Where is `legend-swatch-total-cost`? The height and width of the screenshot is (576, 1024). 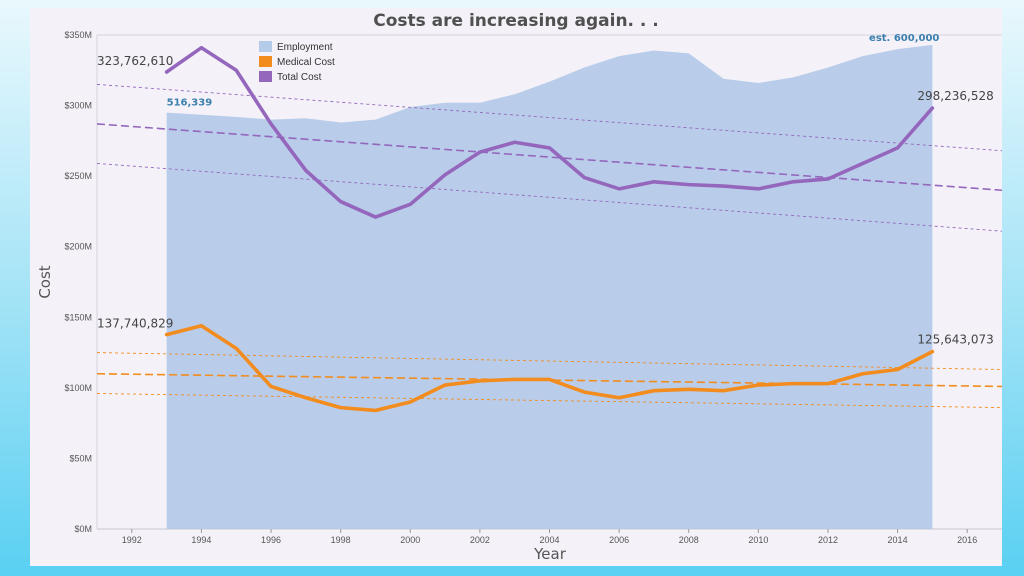
legend-swatch-total-cost is located at coordinates (265, 76).